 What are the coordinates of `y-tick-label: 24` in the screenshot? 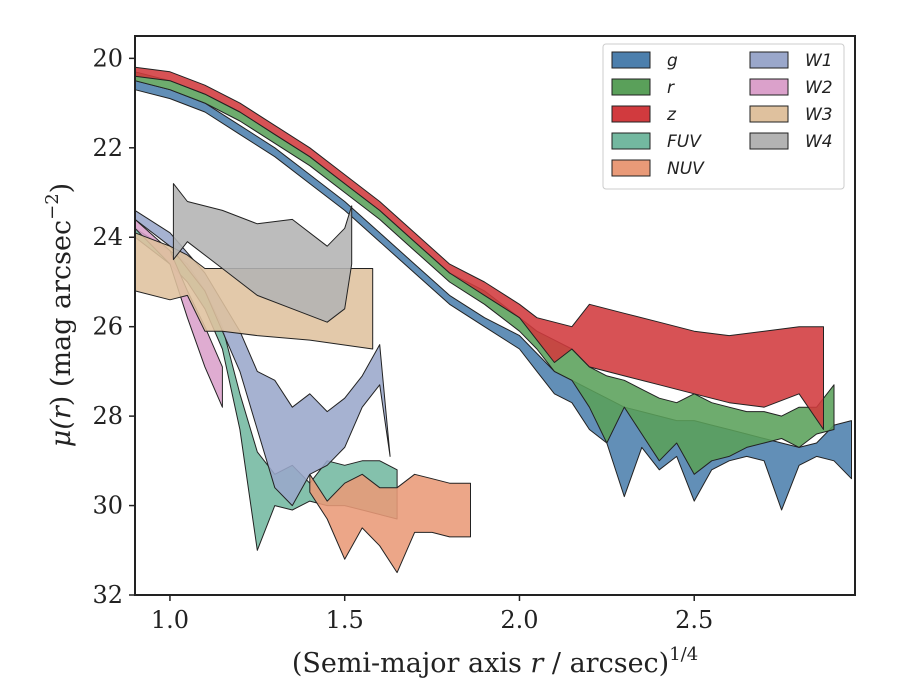 It's located at (107, 237).